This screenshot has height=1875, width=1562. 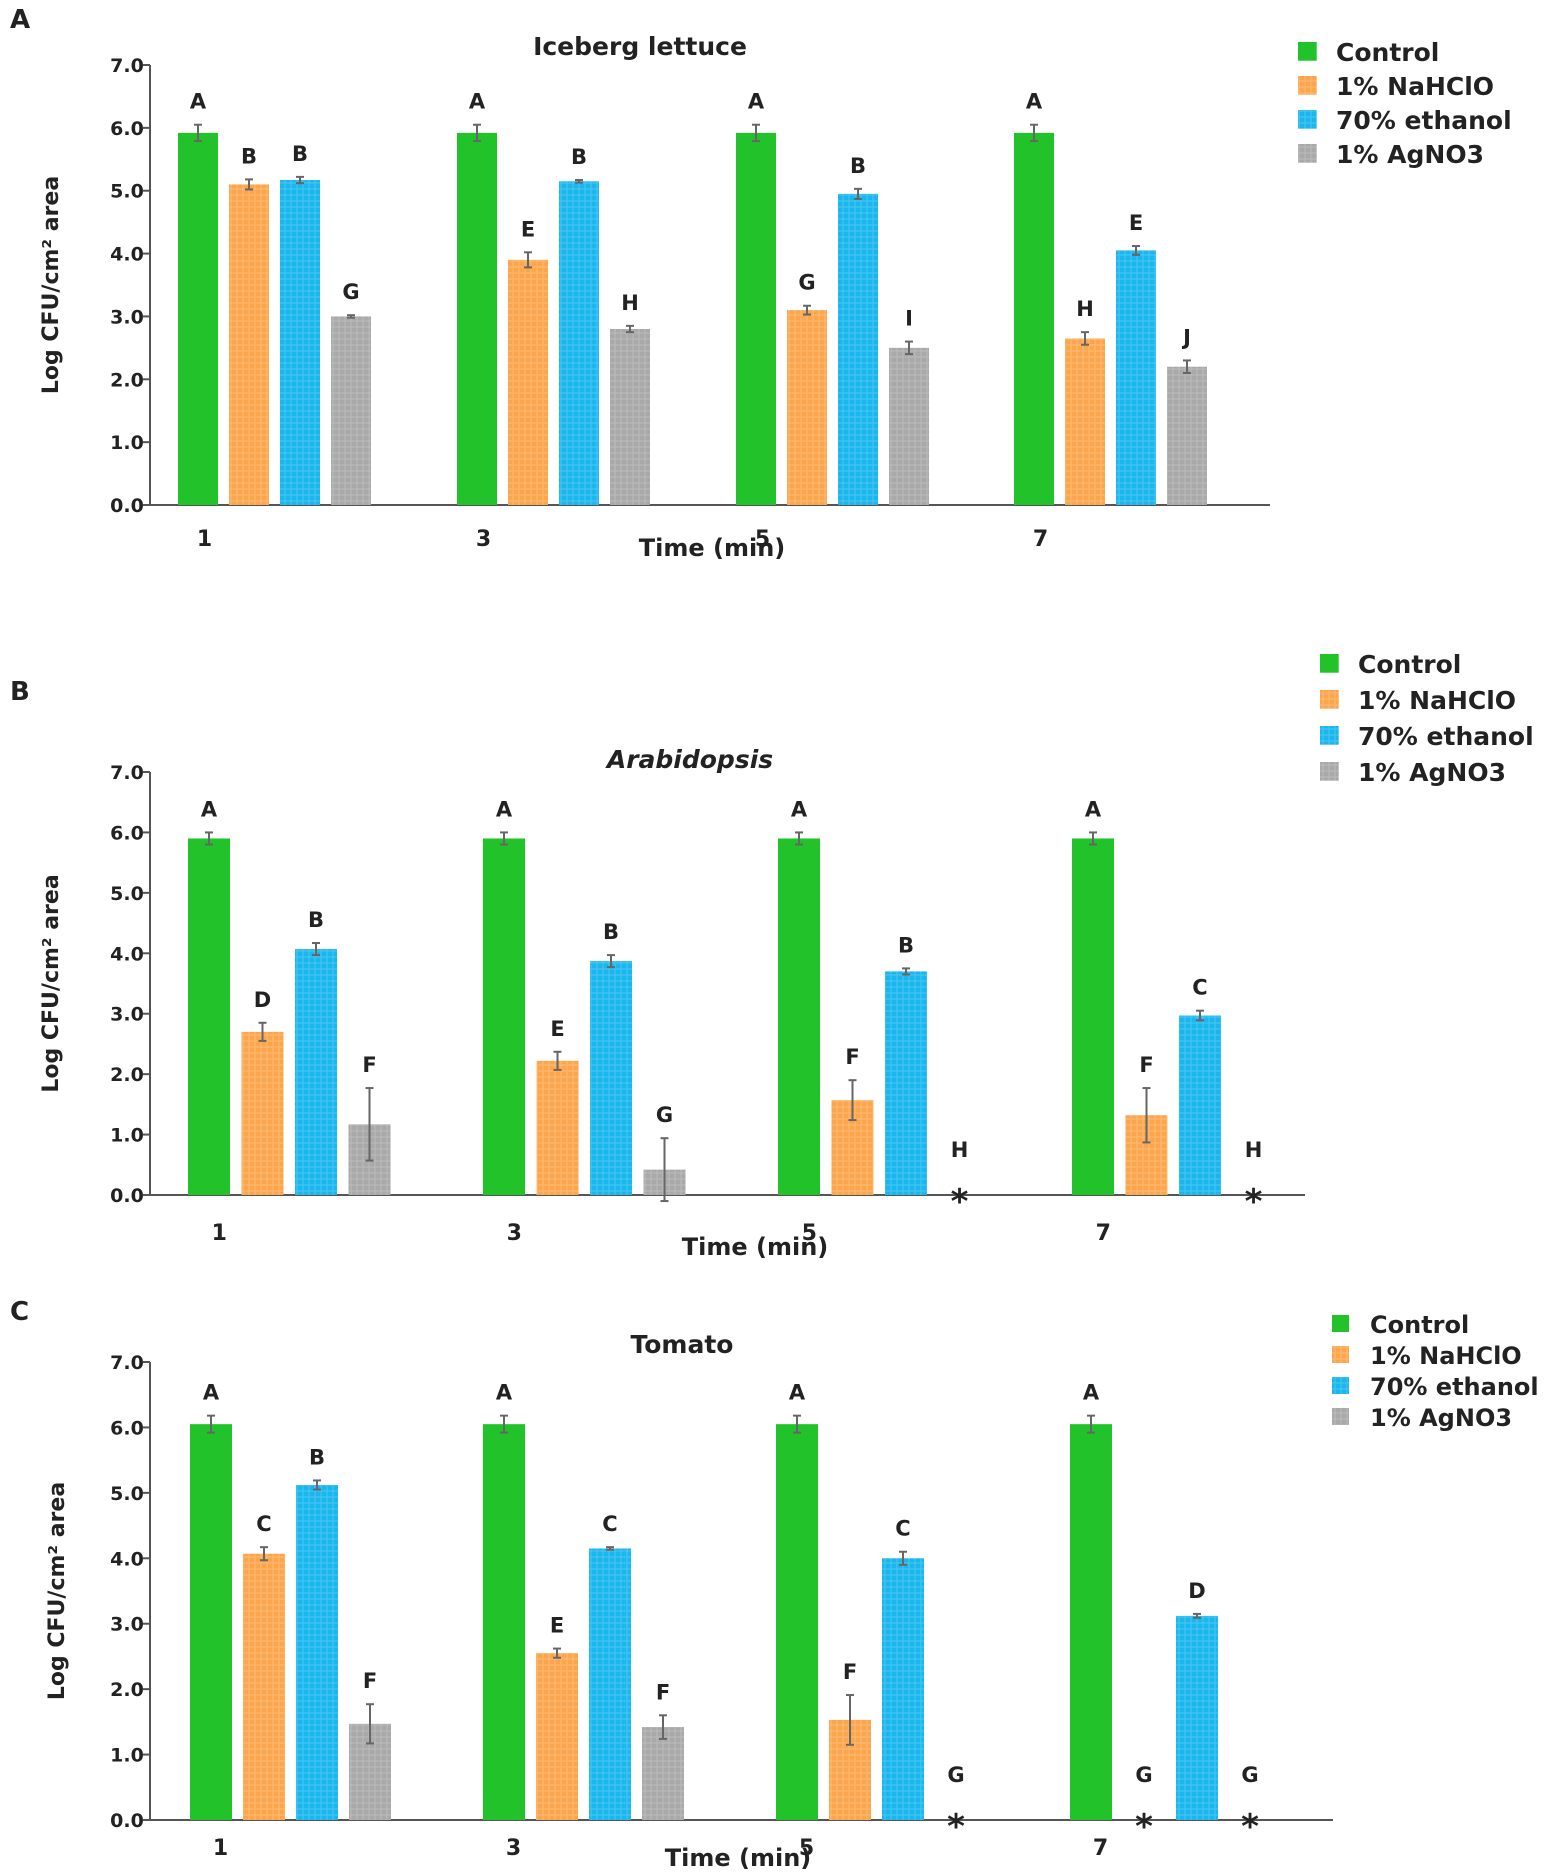 What do you see at coordinates (762, 539) in the screenshot?
I see `x-category-label: 5` at bounding box center [762, 539].